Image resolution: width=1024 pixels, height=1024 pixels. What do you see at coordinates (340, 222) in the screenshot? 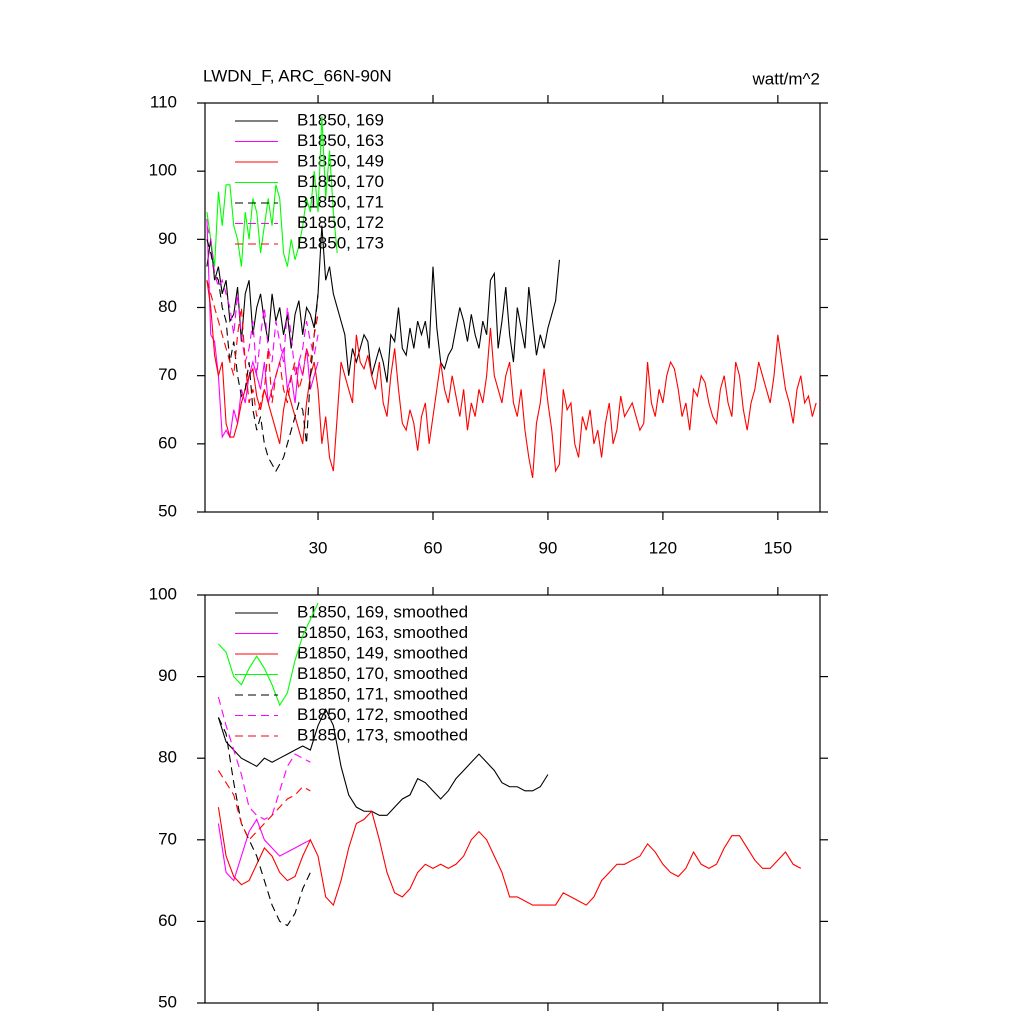
I see `legend-label: B1850, 172` at bounding box center [340, 222].